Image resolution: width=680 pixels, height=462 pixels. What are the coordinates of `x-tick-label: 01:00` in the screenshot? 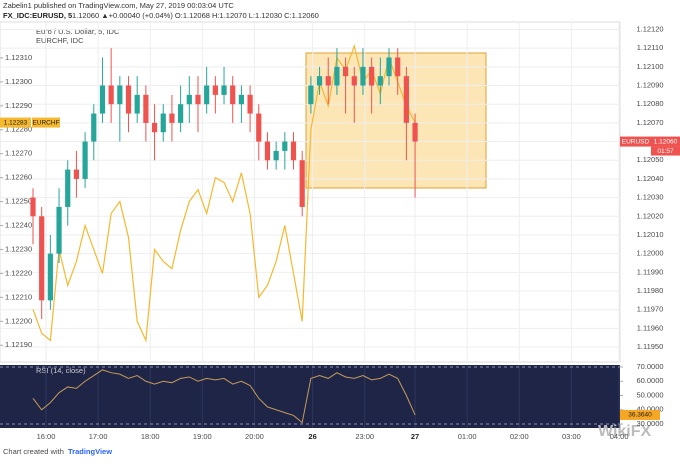 It's located at (467, 436).